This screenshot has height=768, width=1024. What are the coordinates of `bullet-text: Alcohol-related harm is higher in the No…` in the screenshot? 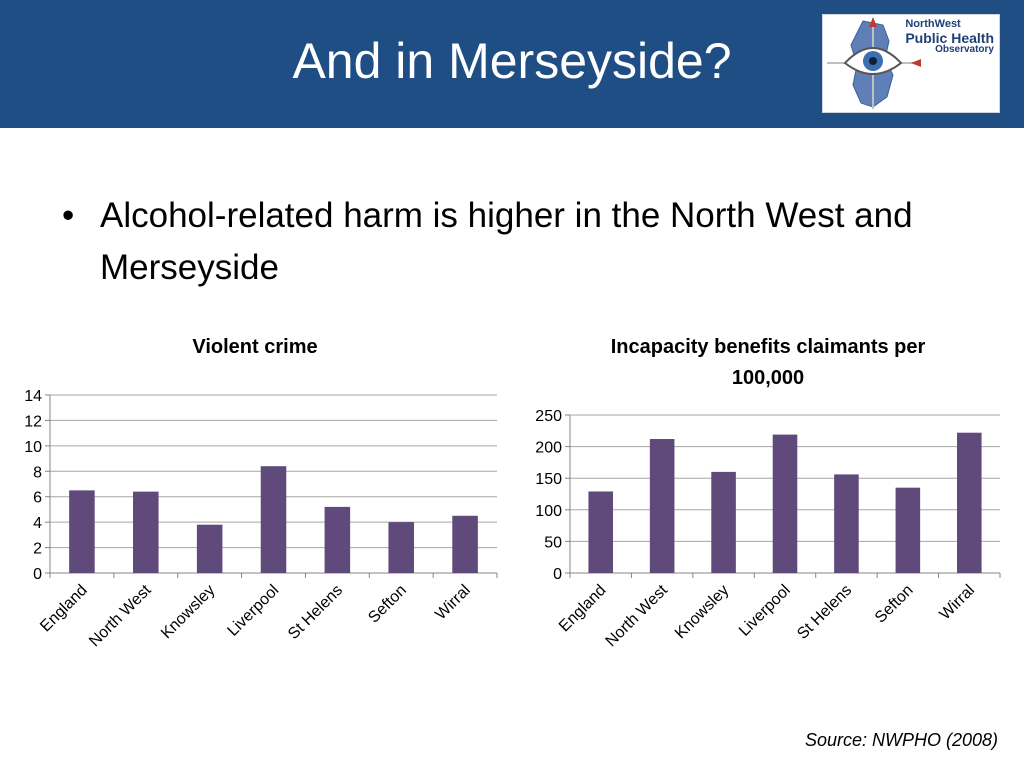 It's located at (506, 241).